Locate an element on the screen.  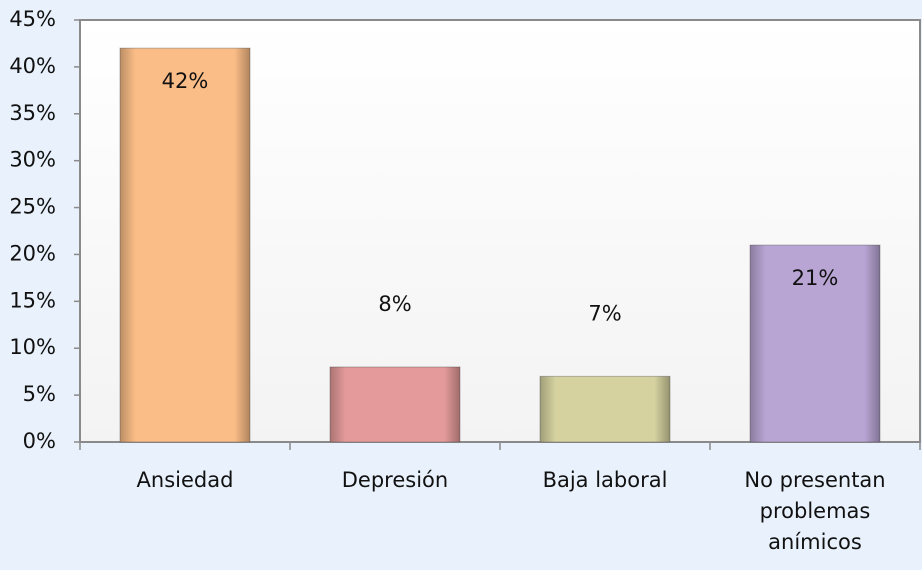
y-tick-label: 0% is located at coordinates (39, 441).